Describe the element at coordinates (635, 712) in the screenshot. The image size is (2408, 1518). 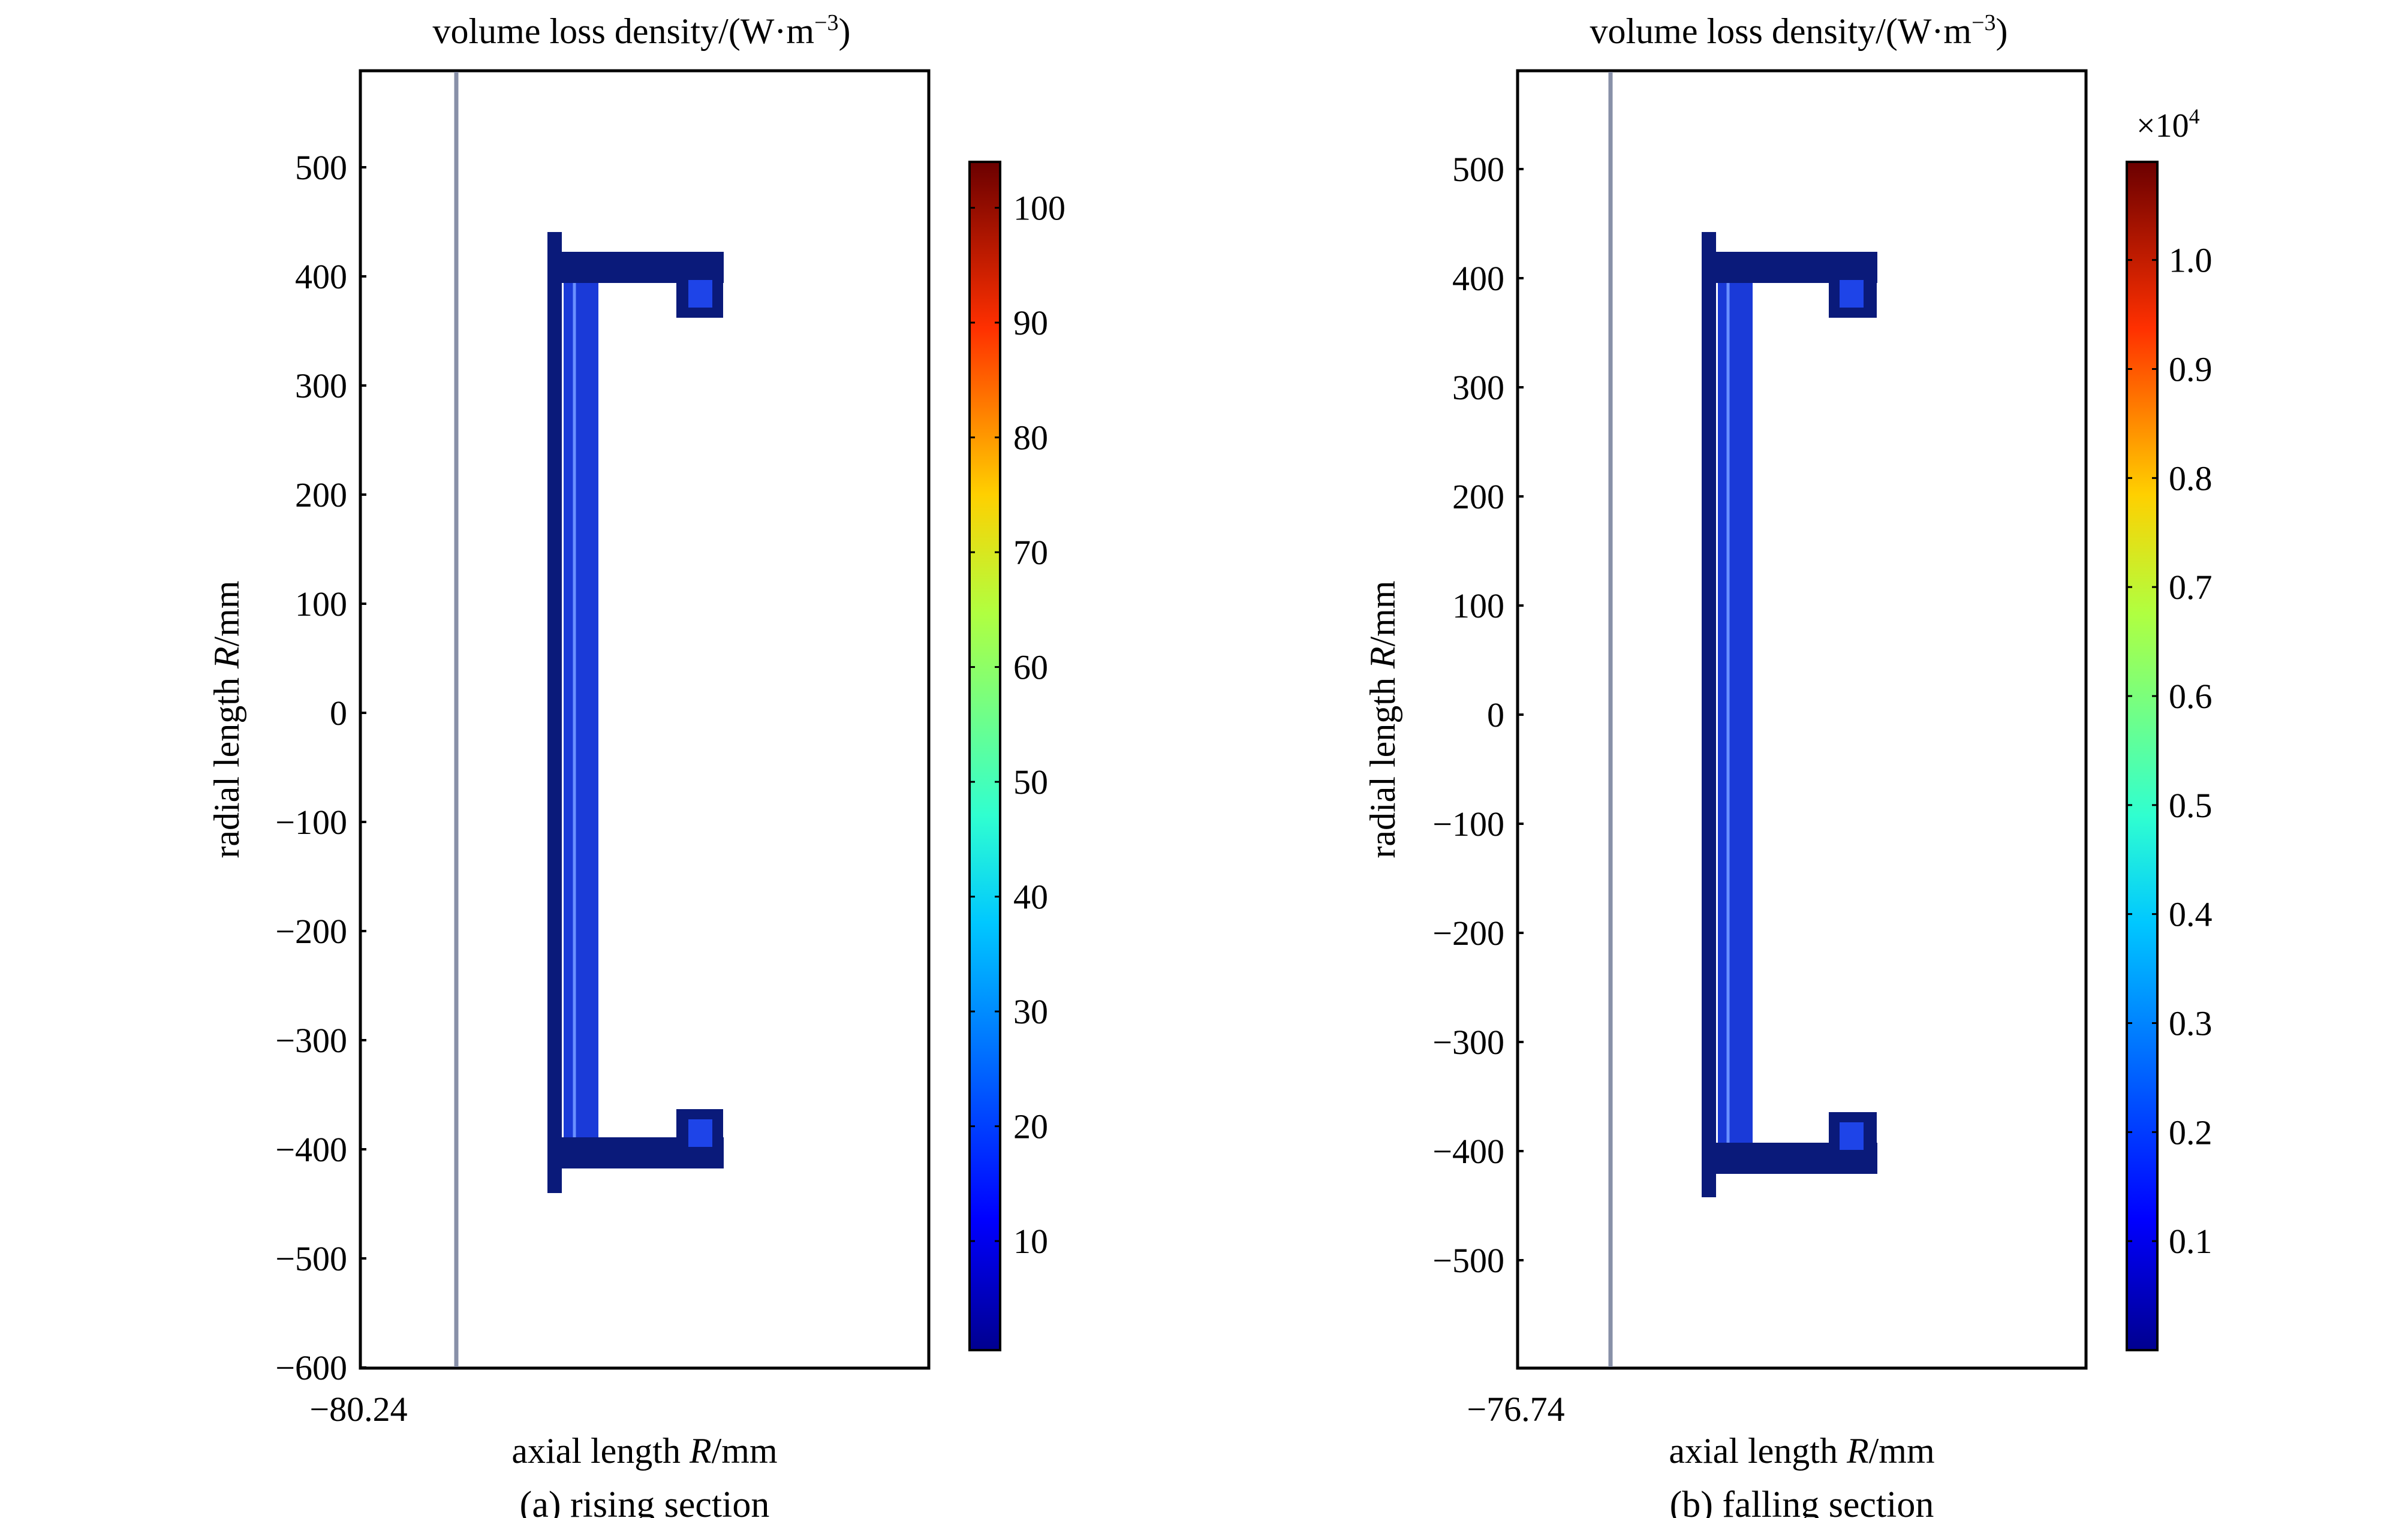
I see `panel-a-conductor` at that location.